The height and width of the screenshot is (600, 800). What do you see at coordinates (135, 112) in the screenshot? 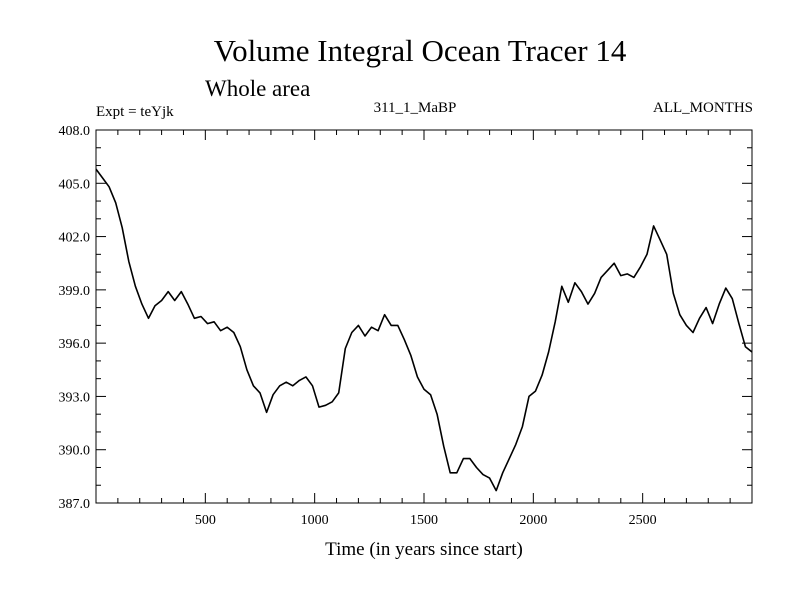
I see `expt-label: Expt = teYjk` at bounding box center [135, 112].